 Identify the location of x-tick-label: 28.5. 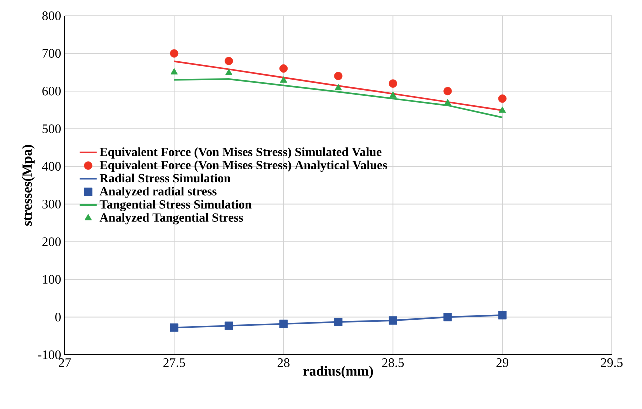
(393, 363).